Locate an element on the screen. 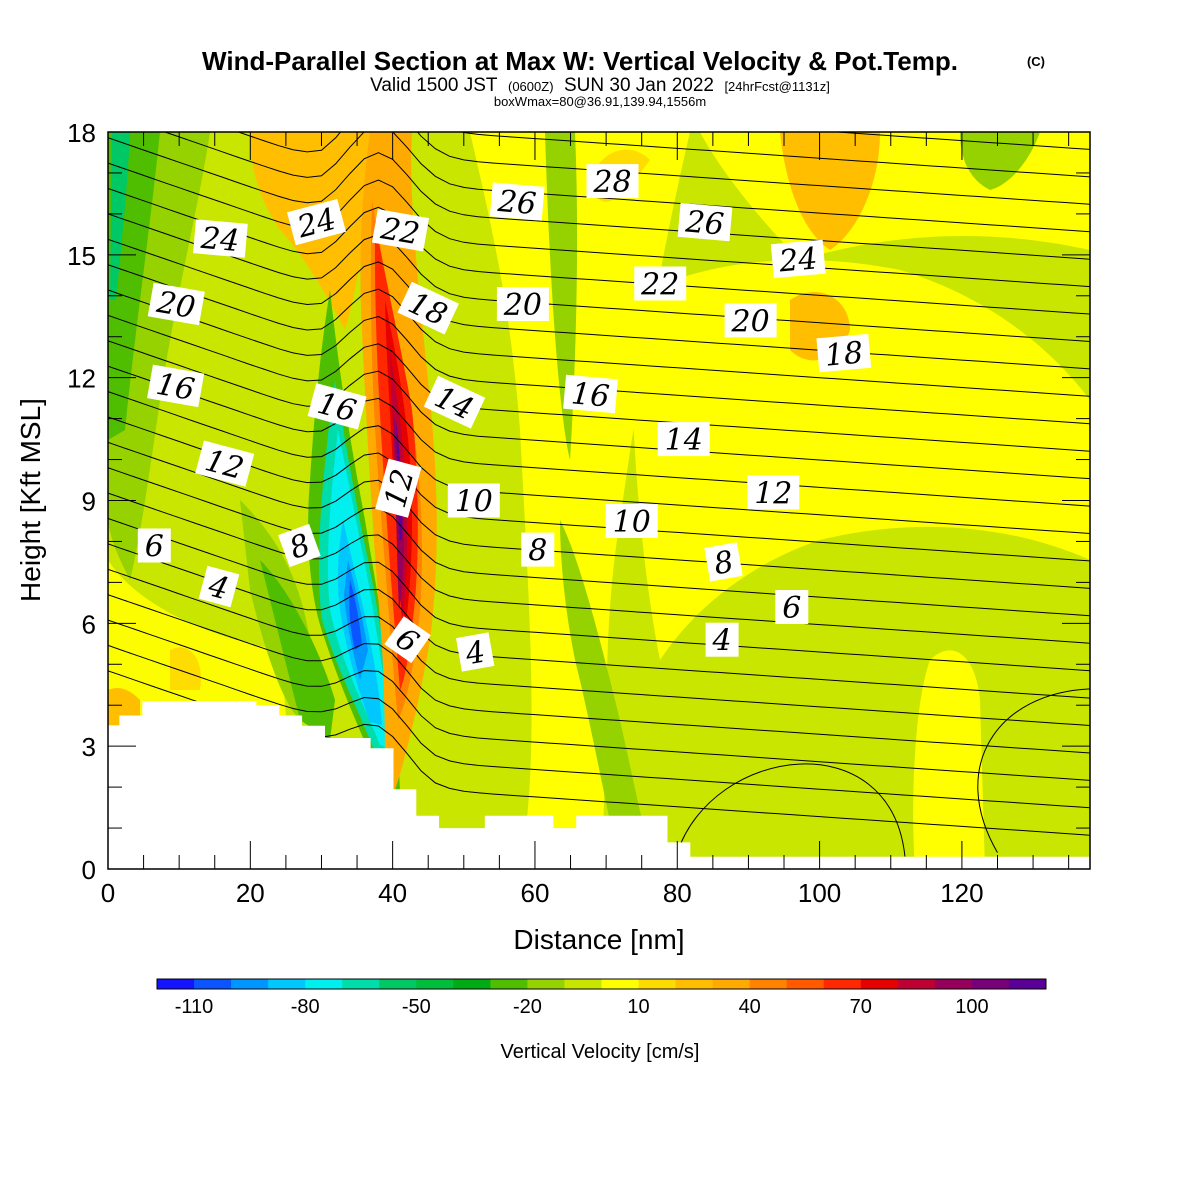 The width and height of the screenshot is (1200, 1200). y-tick-label: 9 is located at coordinates (89, 502).